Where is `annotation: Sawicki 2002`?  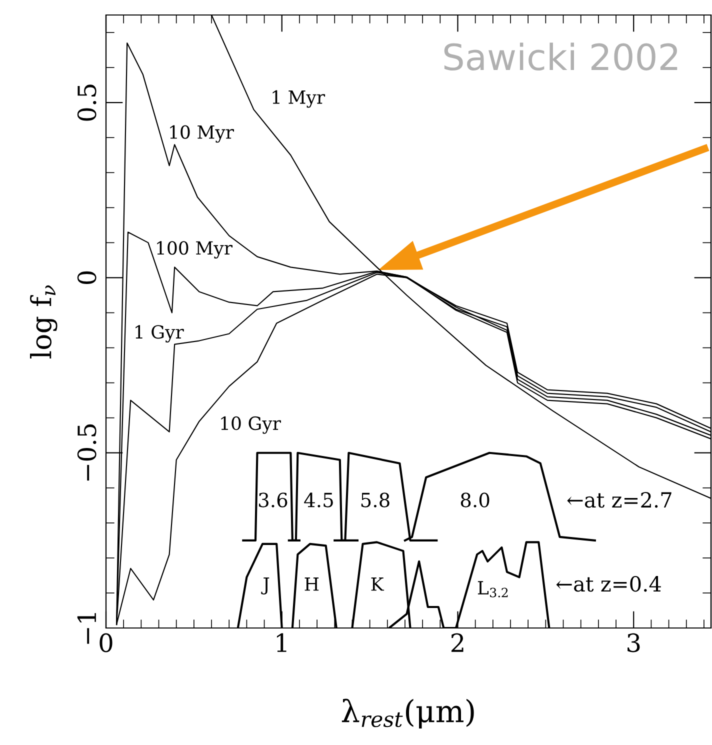
annotation: Sawicki 2002 is located at coordinates (561, 56).